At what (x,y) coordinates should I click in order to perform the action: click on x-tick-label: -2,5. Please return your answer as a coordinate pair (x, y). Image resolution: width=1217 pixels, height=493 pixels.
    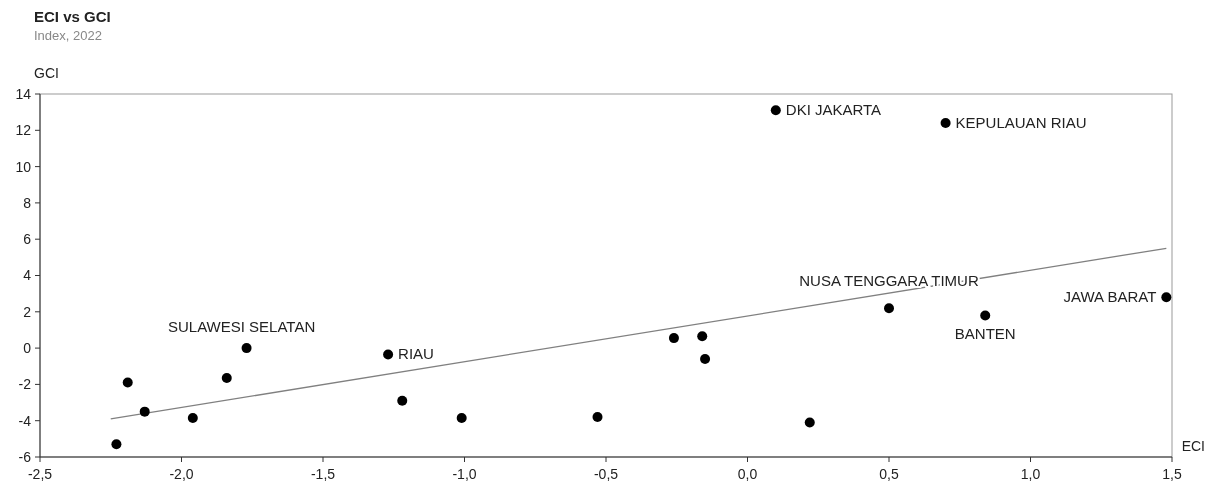
    Looking at the image, I should click on (40, 474).